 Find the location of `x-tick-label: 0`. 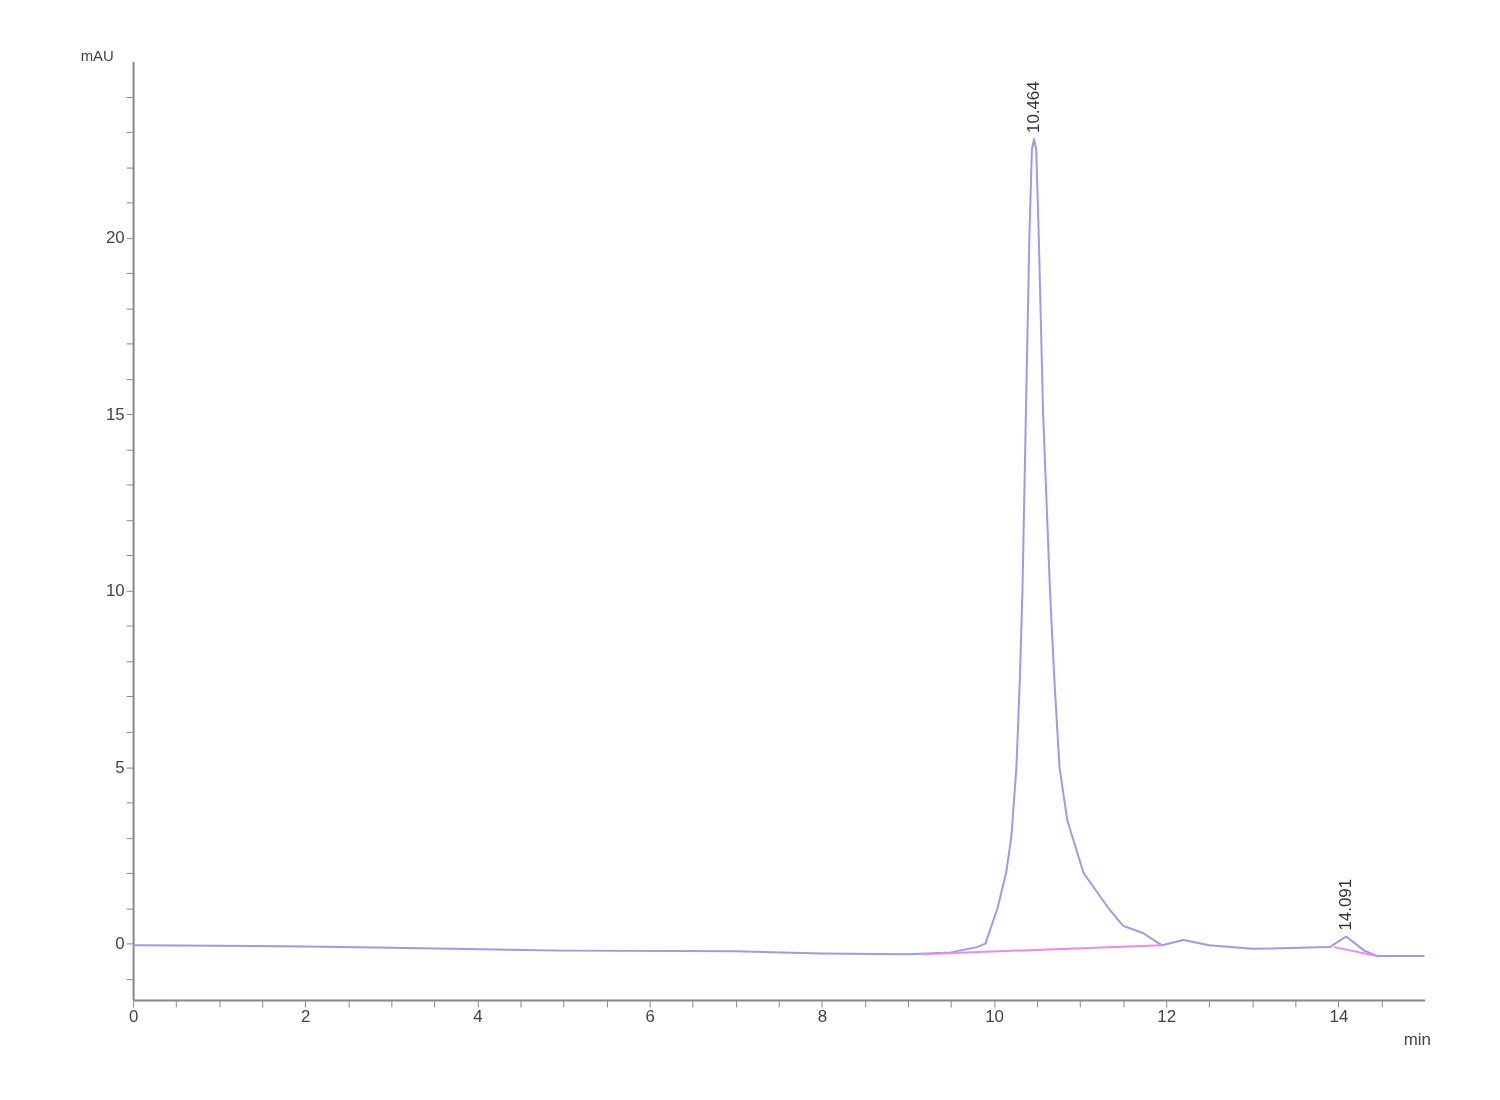

x-tick-label: 0 is located at coordinates (133, 1017).